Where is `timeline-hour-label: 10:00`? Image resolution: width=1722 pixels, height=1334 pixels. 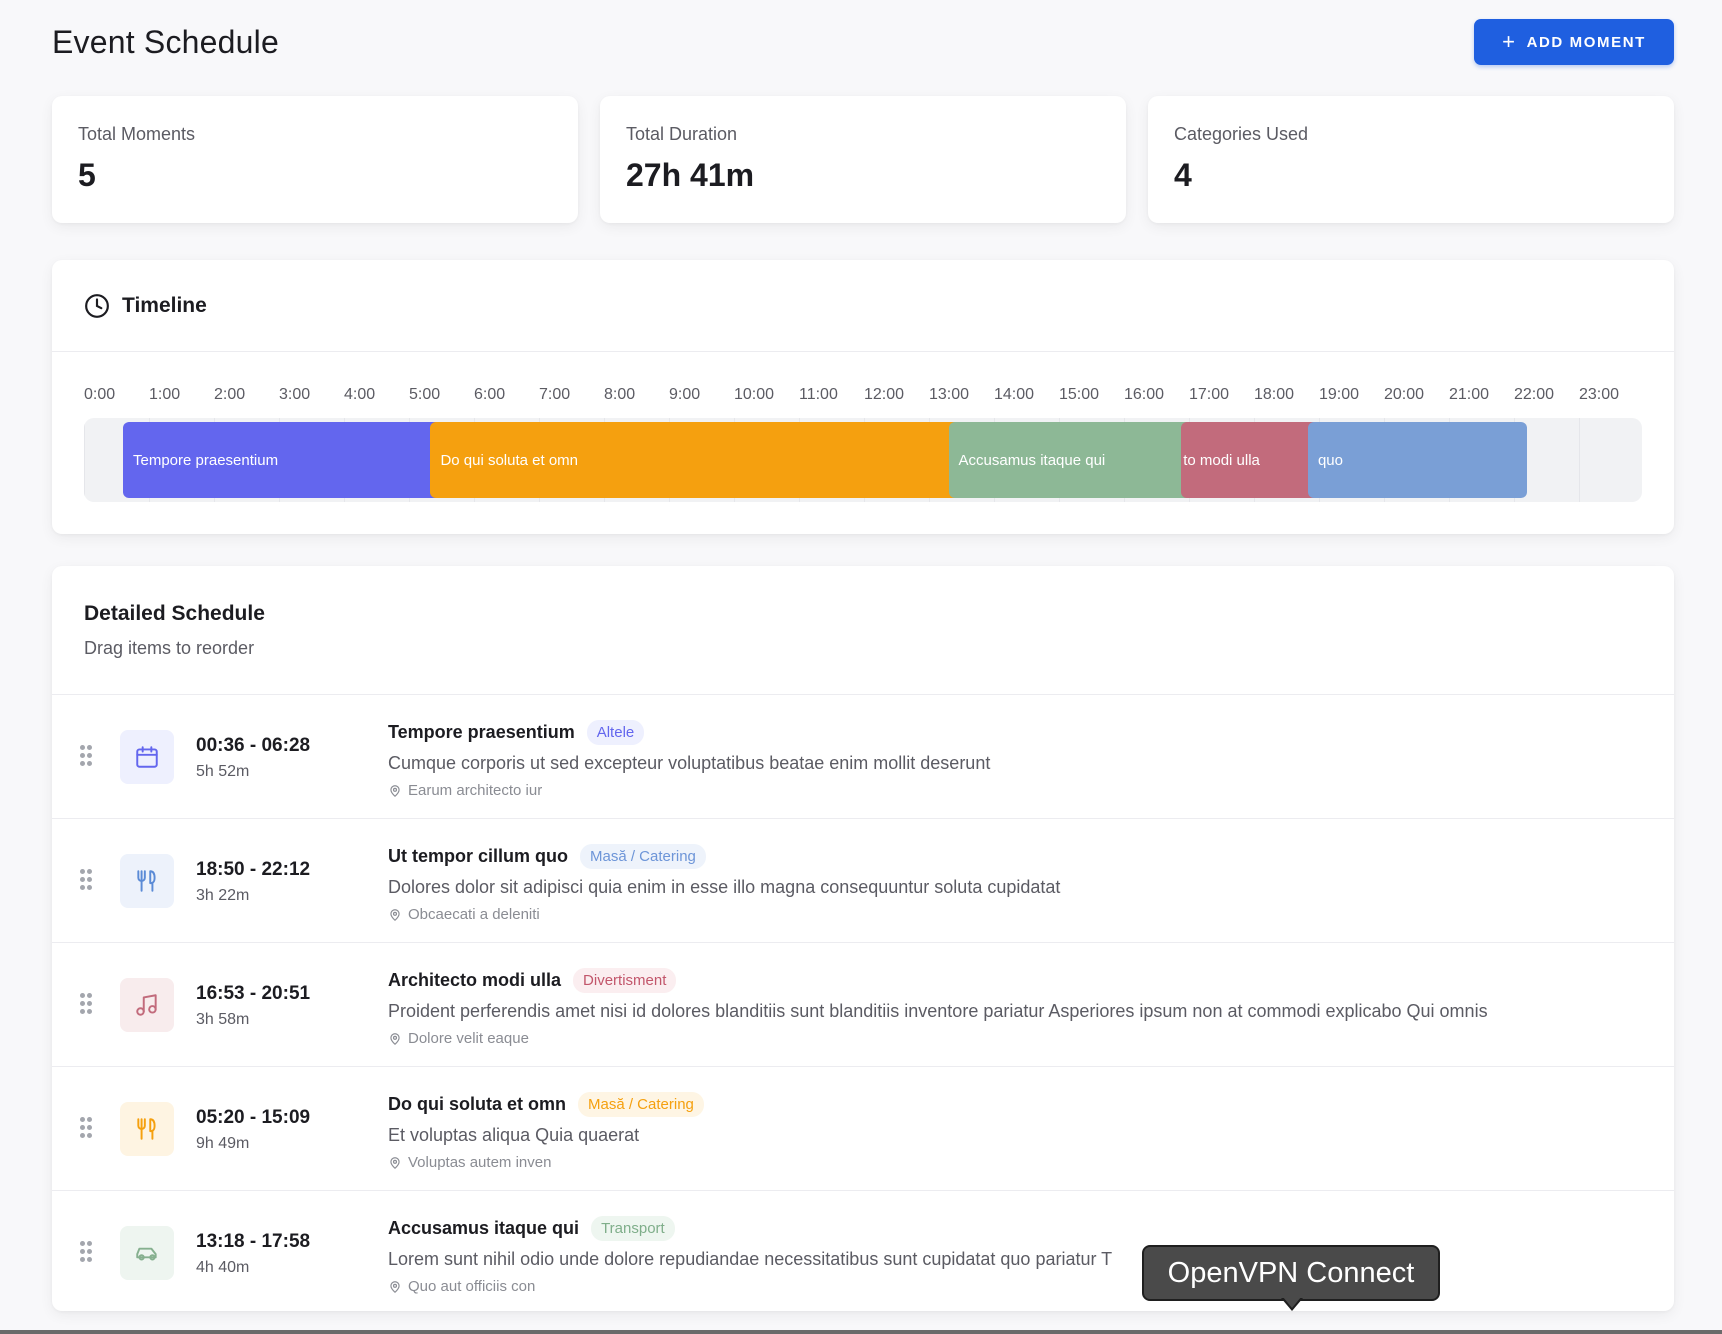 timeline-hour-label: 10:00 is located at coordinates (754, 394).